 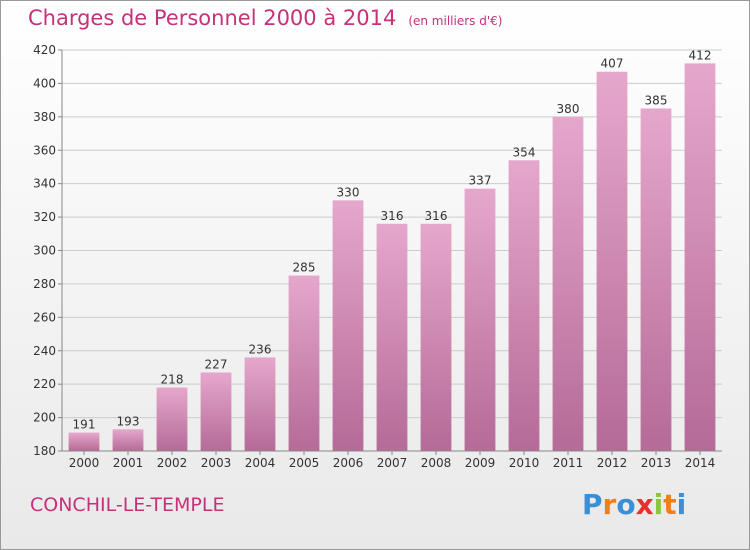 What do you see at coordinates (44, 351) in the screenshot?
I see `y-tick-label: 240` at bounding box center [44, 351].